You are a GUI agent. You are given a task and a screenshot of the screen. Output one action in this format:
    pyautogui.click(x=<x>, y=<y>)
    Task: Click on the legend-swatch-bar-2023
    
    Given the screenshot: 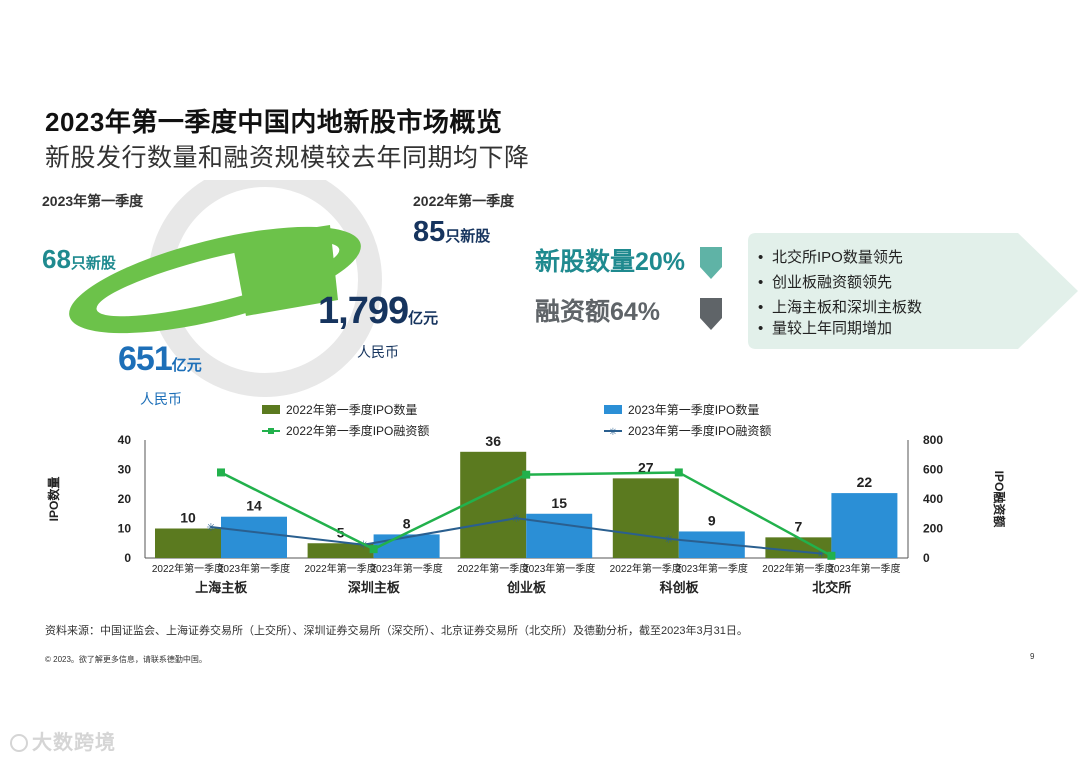 What is the action you would take?
    pyautogui.click(x=613, y=409)
    